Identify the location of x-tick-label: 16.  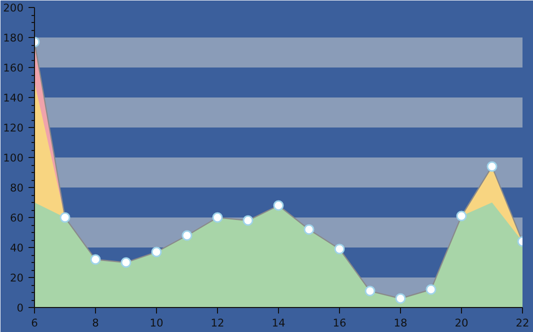
(339, 323).